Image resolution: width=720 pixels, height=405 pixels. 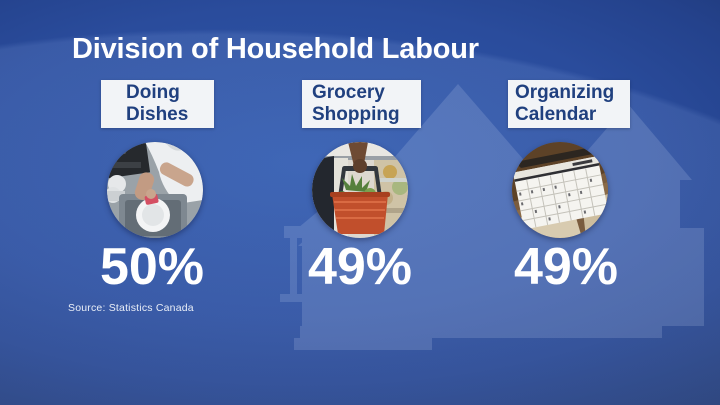 What do you see at coordinates (565, 92) in the screenshot?
I see `stat-label-line: Organizing` at bounding box center [565, 92].